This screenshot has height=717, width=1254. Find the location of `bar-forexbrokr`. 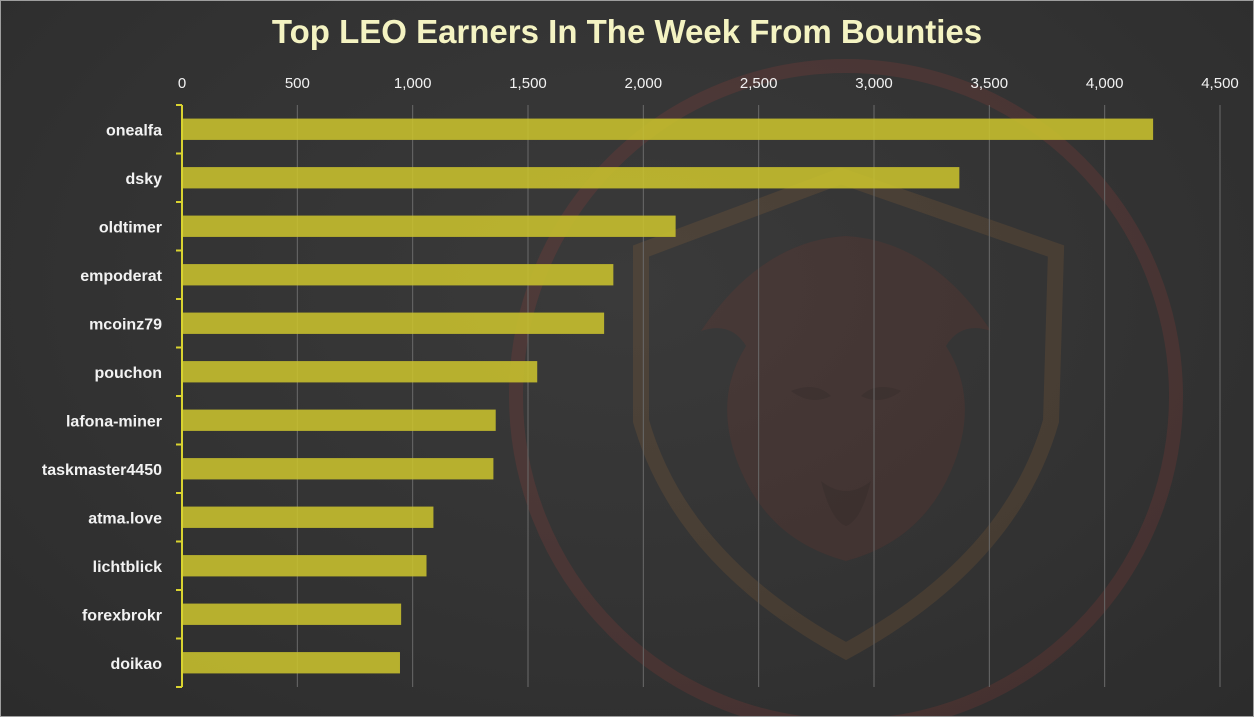

bar-forexbrokr is located at coordinates (292, 614).